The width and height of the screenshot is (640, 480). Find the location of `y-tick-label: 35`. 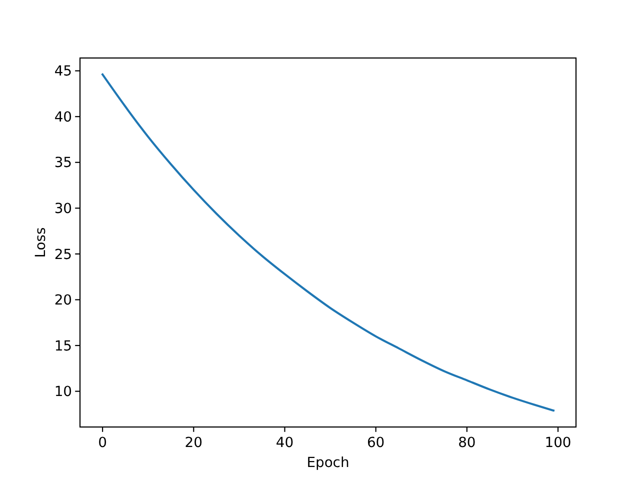

y-tick-label: 35 is located at coordinates (63, 163).